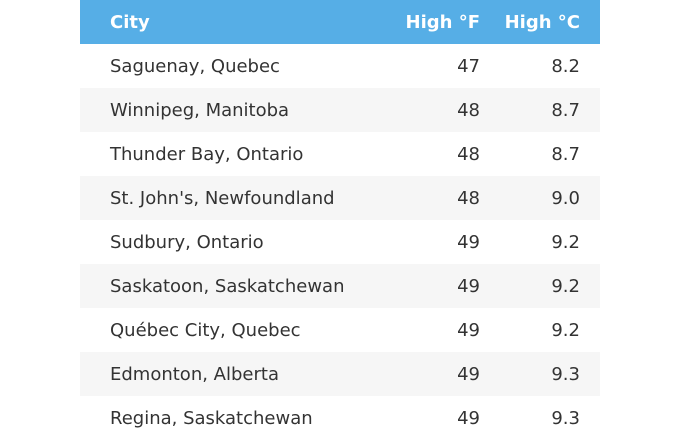 The image size is (686, 440). Describe the element at coordinates (425, 22) in the screenshot. I see `header-cell: High °F` at that location.